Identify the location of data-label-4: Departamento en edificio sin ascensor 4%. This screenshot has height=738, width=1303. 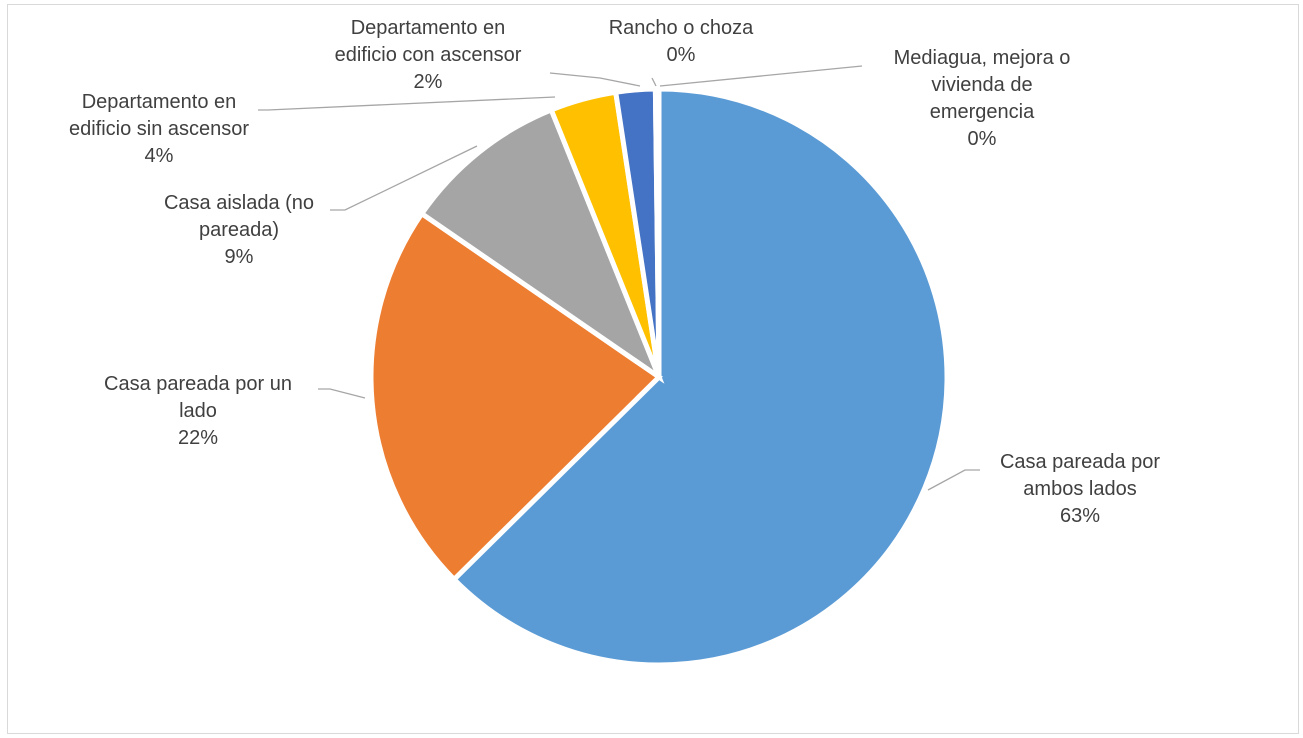
(159, 129).